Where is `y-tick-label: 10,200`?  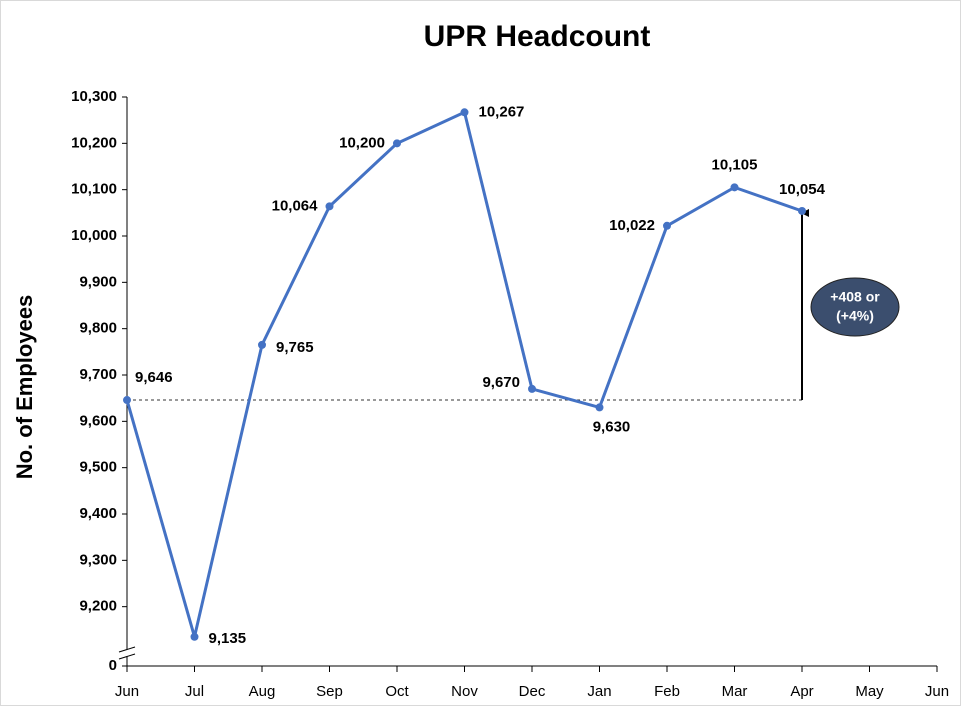 y-tick-label: 10,200 is located at coordinates (94, 142).